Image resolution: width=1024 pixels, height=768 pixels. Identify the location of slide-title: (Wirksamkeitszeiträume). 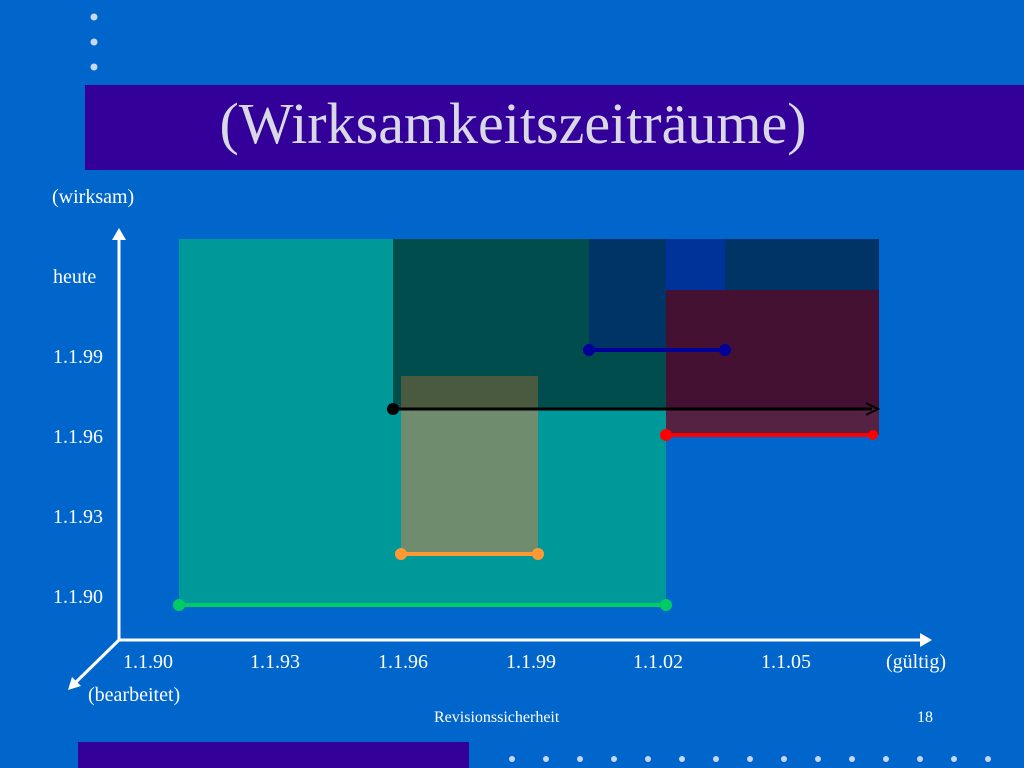
(513, 123).